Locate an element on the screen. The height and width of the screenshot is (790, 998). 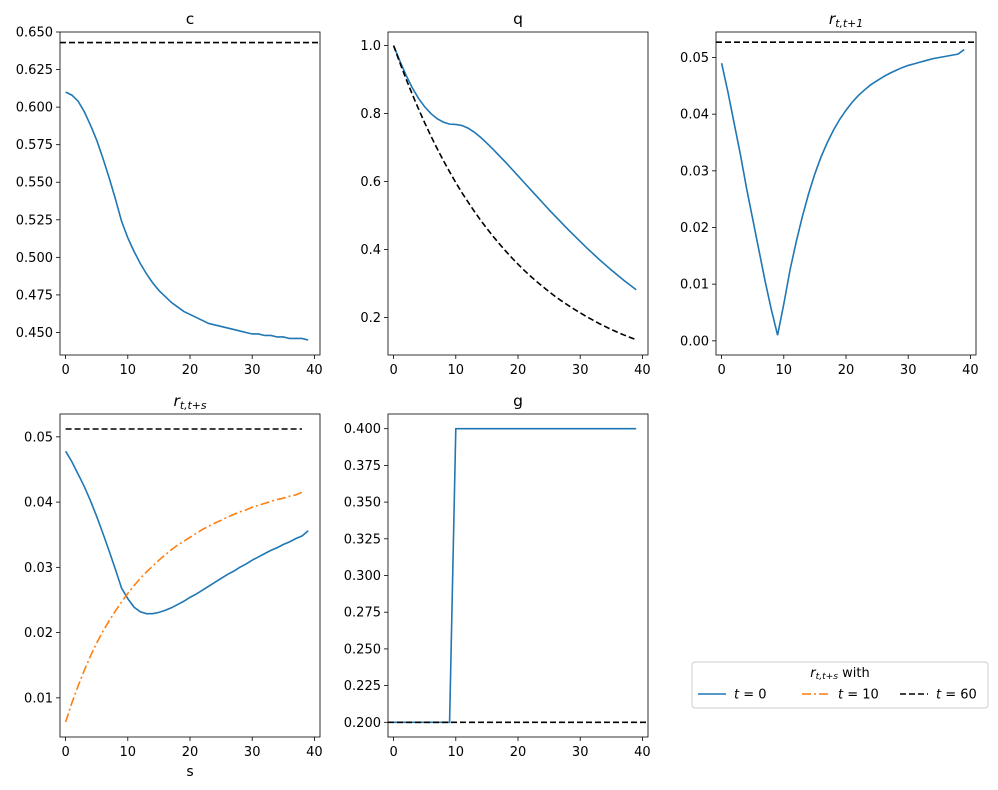
y-tick-label: 0.275 is located at coordinates (362, 613).